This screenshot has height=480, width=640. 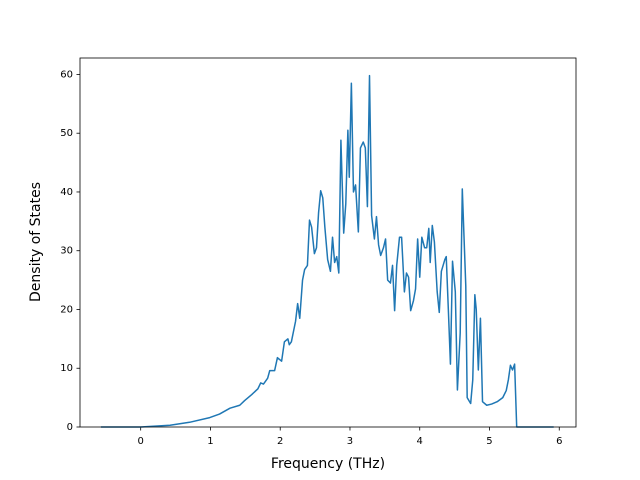 What do you see at coordinates (36, 242) in the screenshot?
I see `y-axis-label: Density of States` at bounding box center [36, 242].